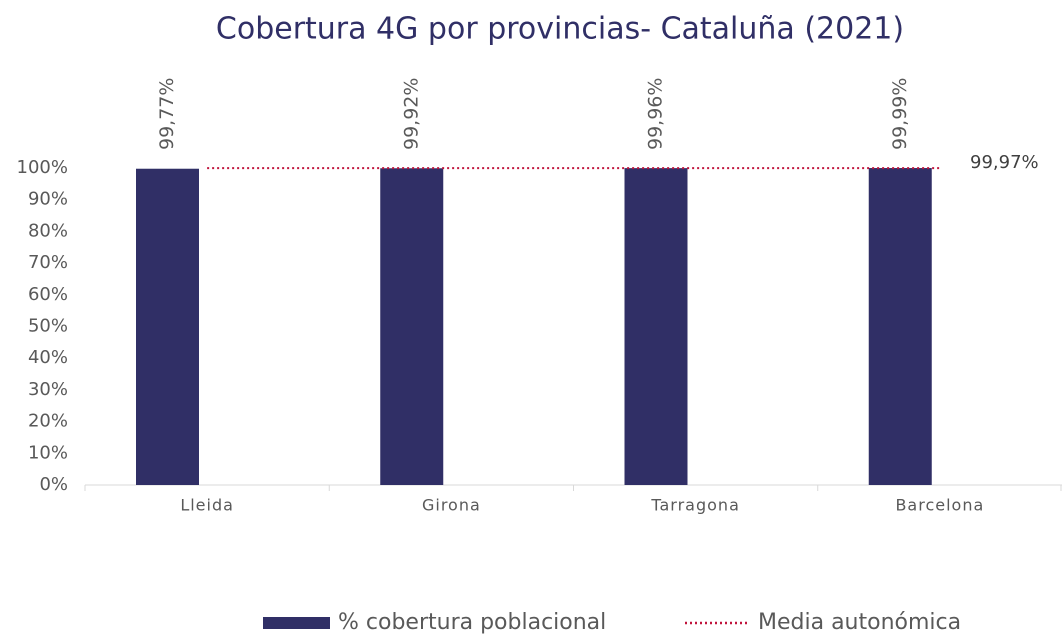 The image size is (1062, 634). Describe the element at coordinates (939, 505) in the screenshot. I see `x-tick-label: Barcelona` at that location.